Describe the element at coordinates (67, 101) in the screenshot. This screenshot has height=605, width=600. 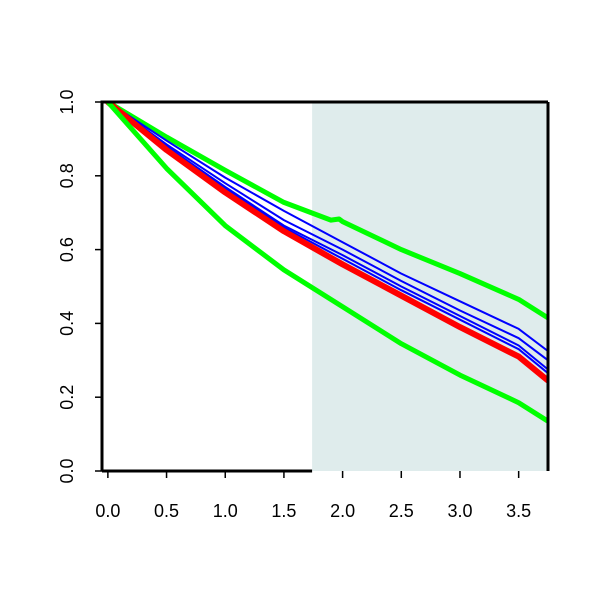
I see `y-tick-label: 1.0` at that location.